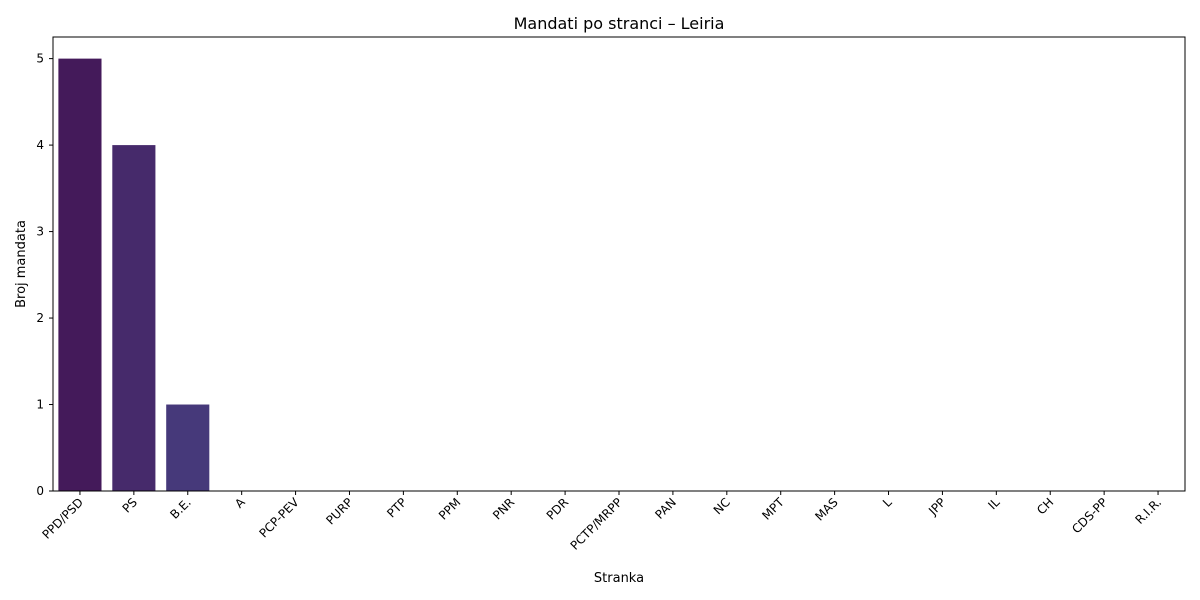 Image resolution: width=1200 pixels, height=600 pixels. I want to click on x-tick-label: R.I.R., so click(1148, 511).